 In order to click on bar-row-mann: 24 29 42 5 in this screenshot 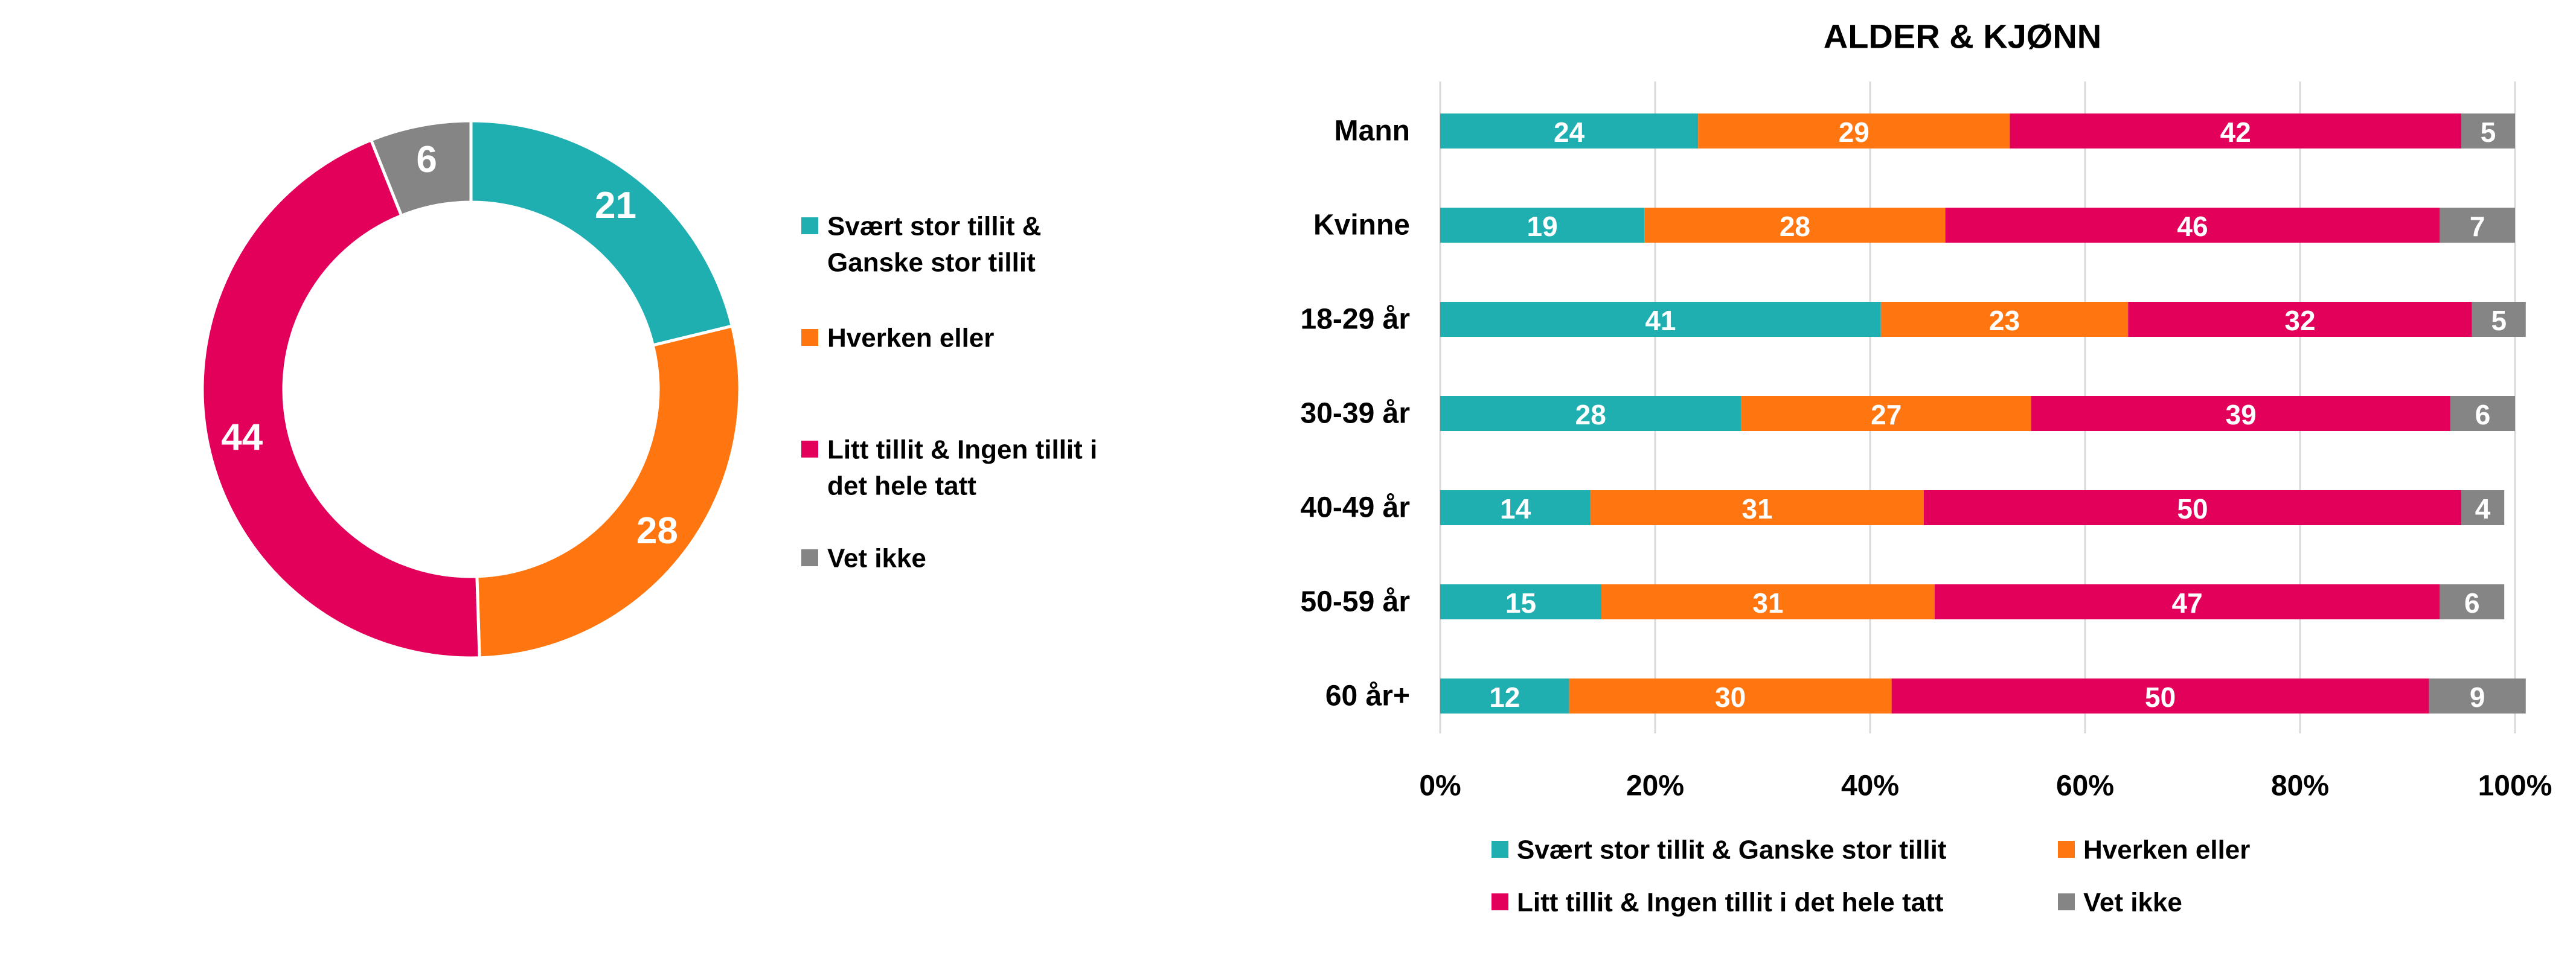, I will do `click(1977, 131)`.